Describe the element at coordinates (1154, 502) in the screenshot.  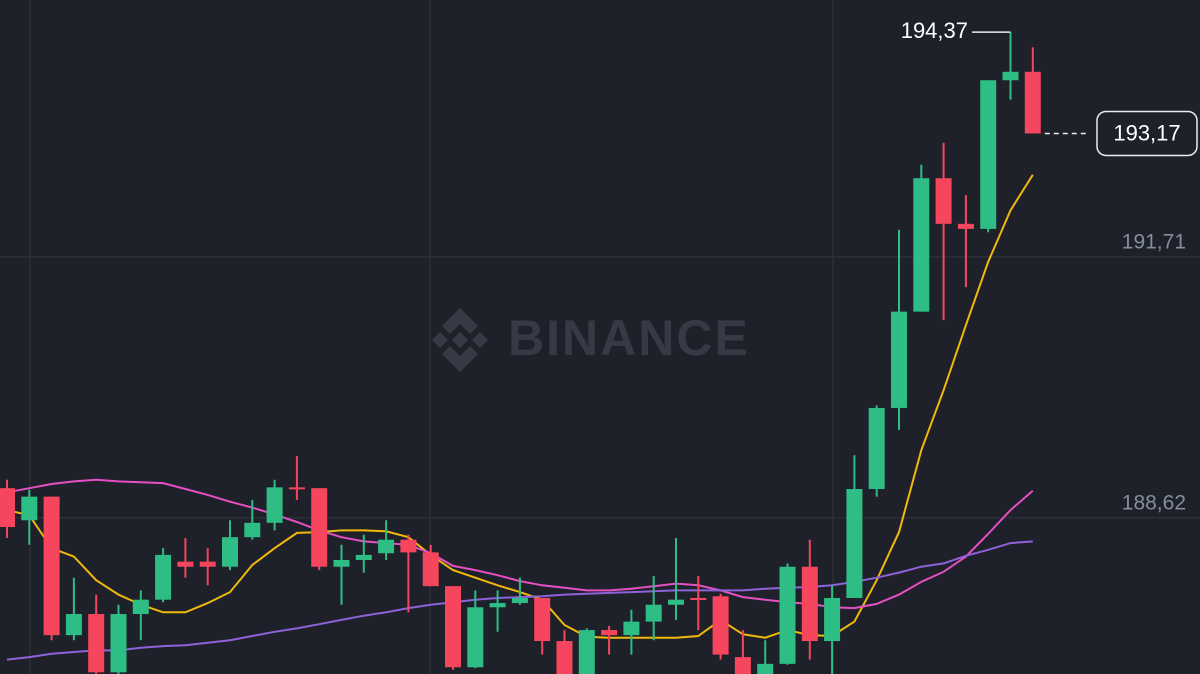
I see `y-tick-label: 188,62` at that location.